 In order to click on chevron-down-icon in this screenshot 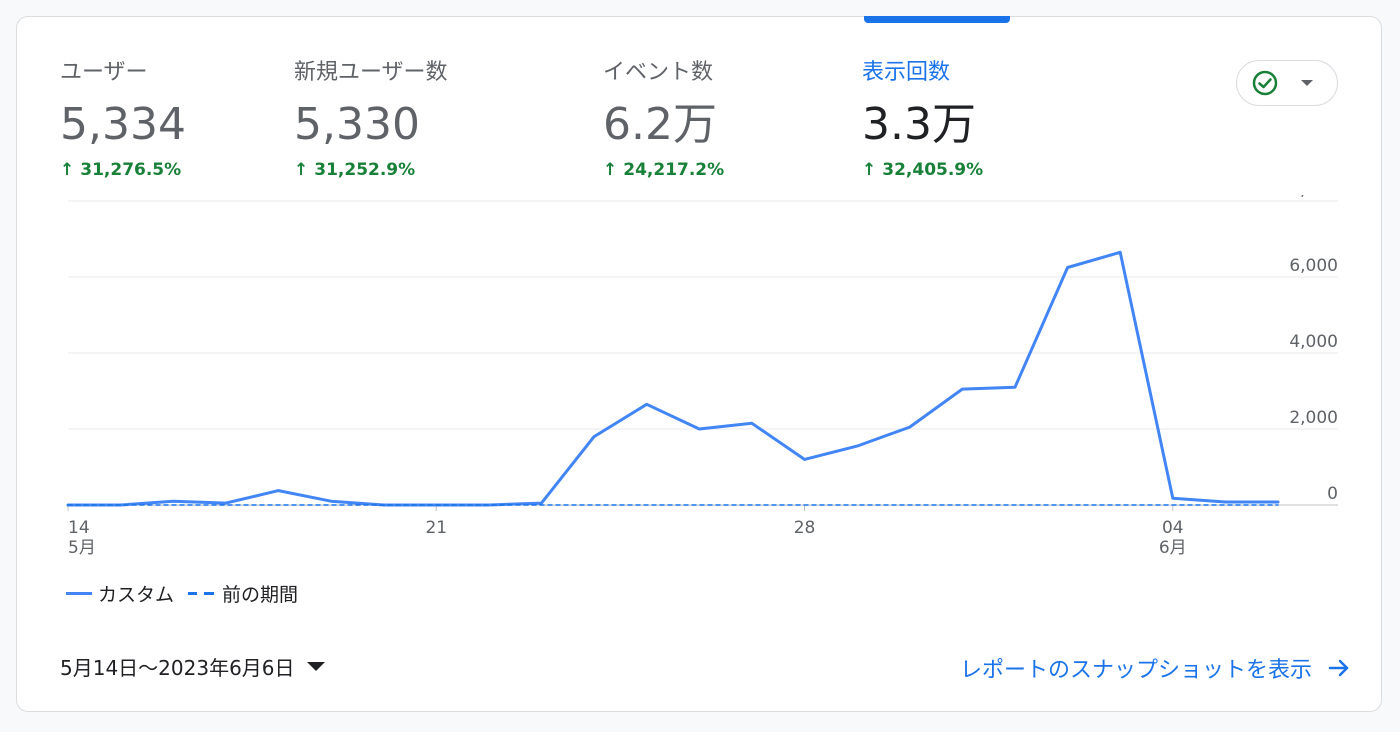, I will do `click(1307, 83)`.